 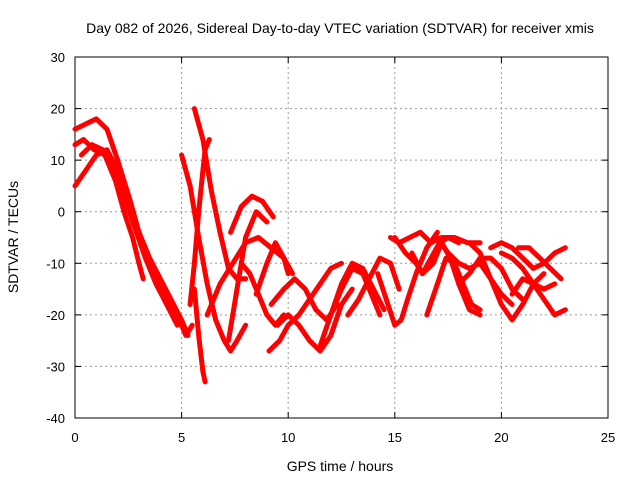 I want to click on y-tick-label: 20, so click(x=58, y=109).